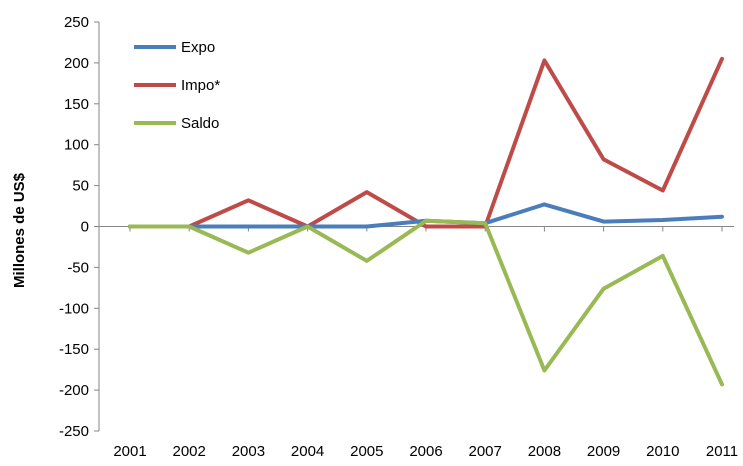  I want to click on y-tick-label: 250, so click(76, 22).